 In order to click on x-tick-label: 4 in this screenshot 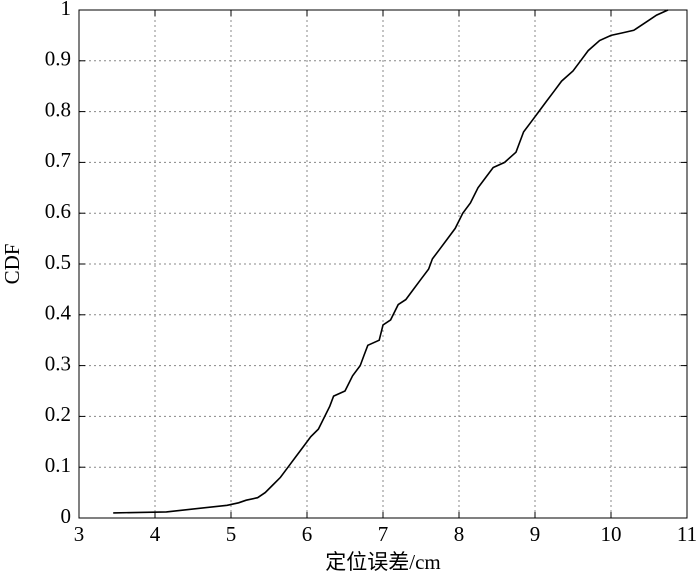, I will do `click(155, 534)`.